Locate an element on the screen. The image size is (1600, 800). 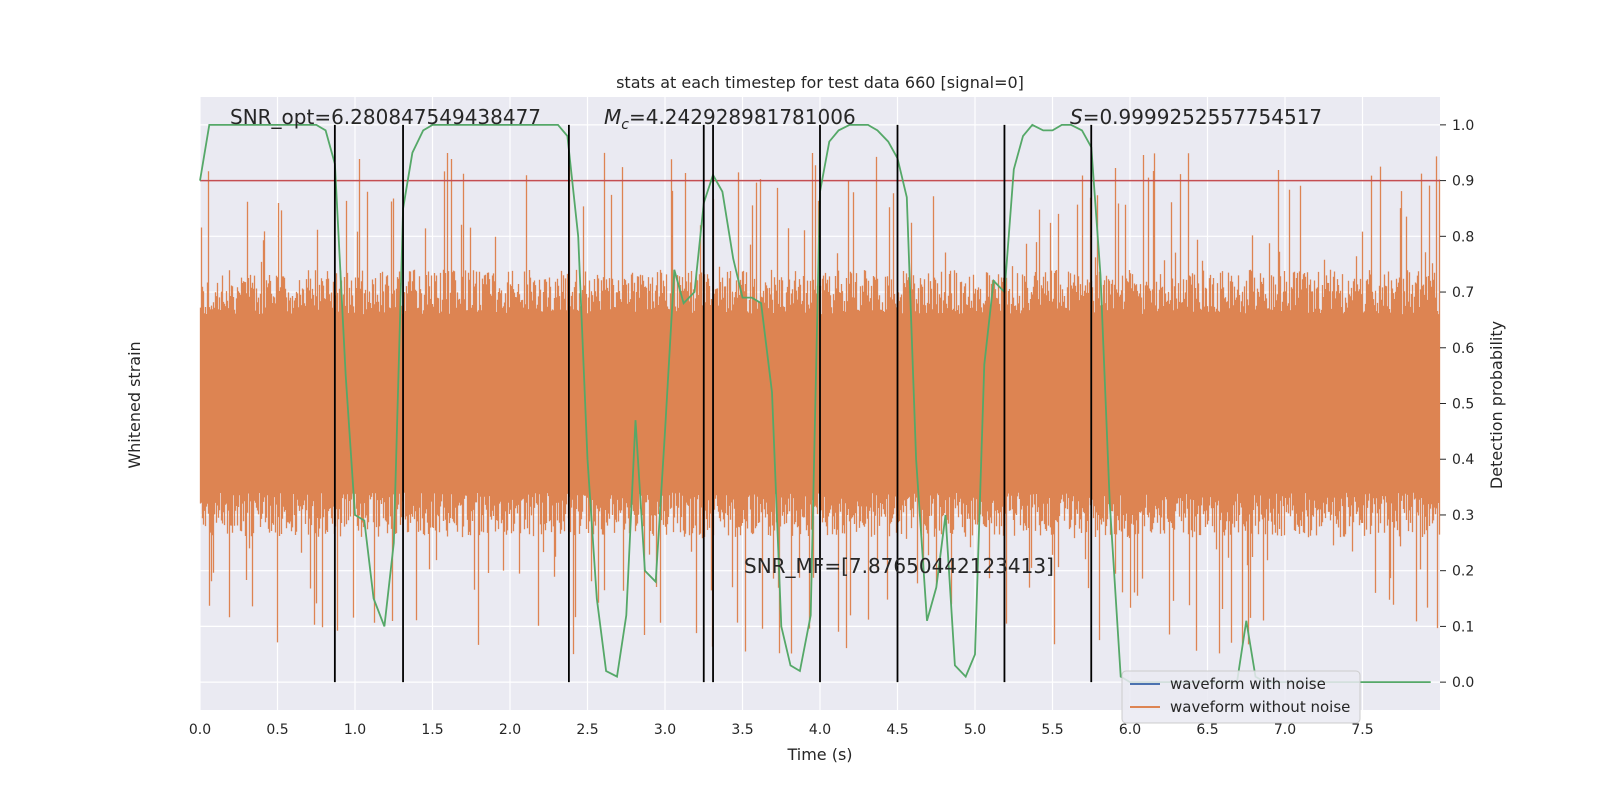
y-tick-label: 0.2 is located at coordinates (1463, 572).